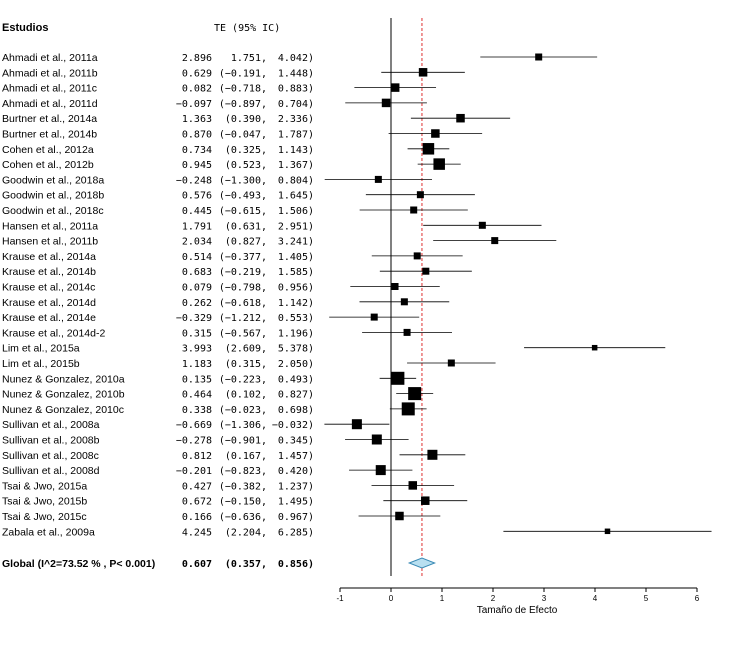 The width and height of the screenshot is (737, 654). What do you see at coordinates (48, 532) in the screenshot?
I see `study-label: Zabala et al., 2009a` at bounding box center [48, 532].